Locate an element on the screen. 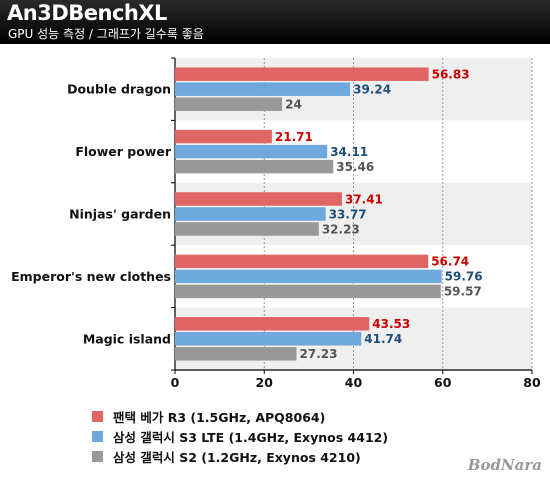  category-label: Double dragon is located at coordinates (119, 89).